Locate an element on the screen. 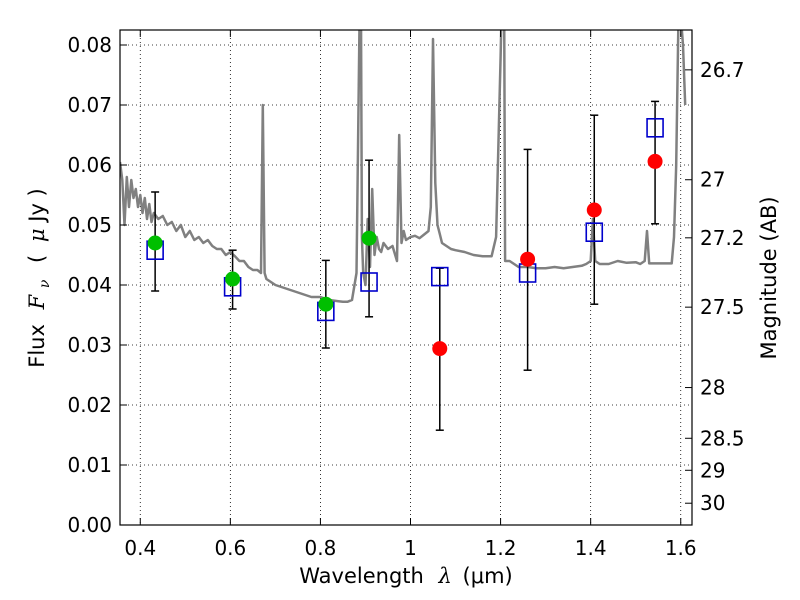 The image size is (800, 600). y-tick-label: 0.08 is located at coordinates (89, 45).